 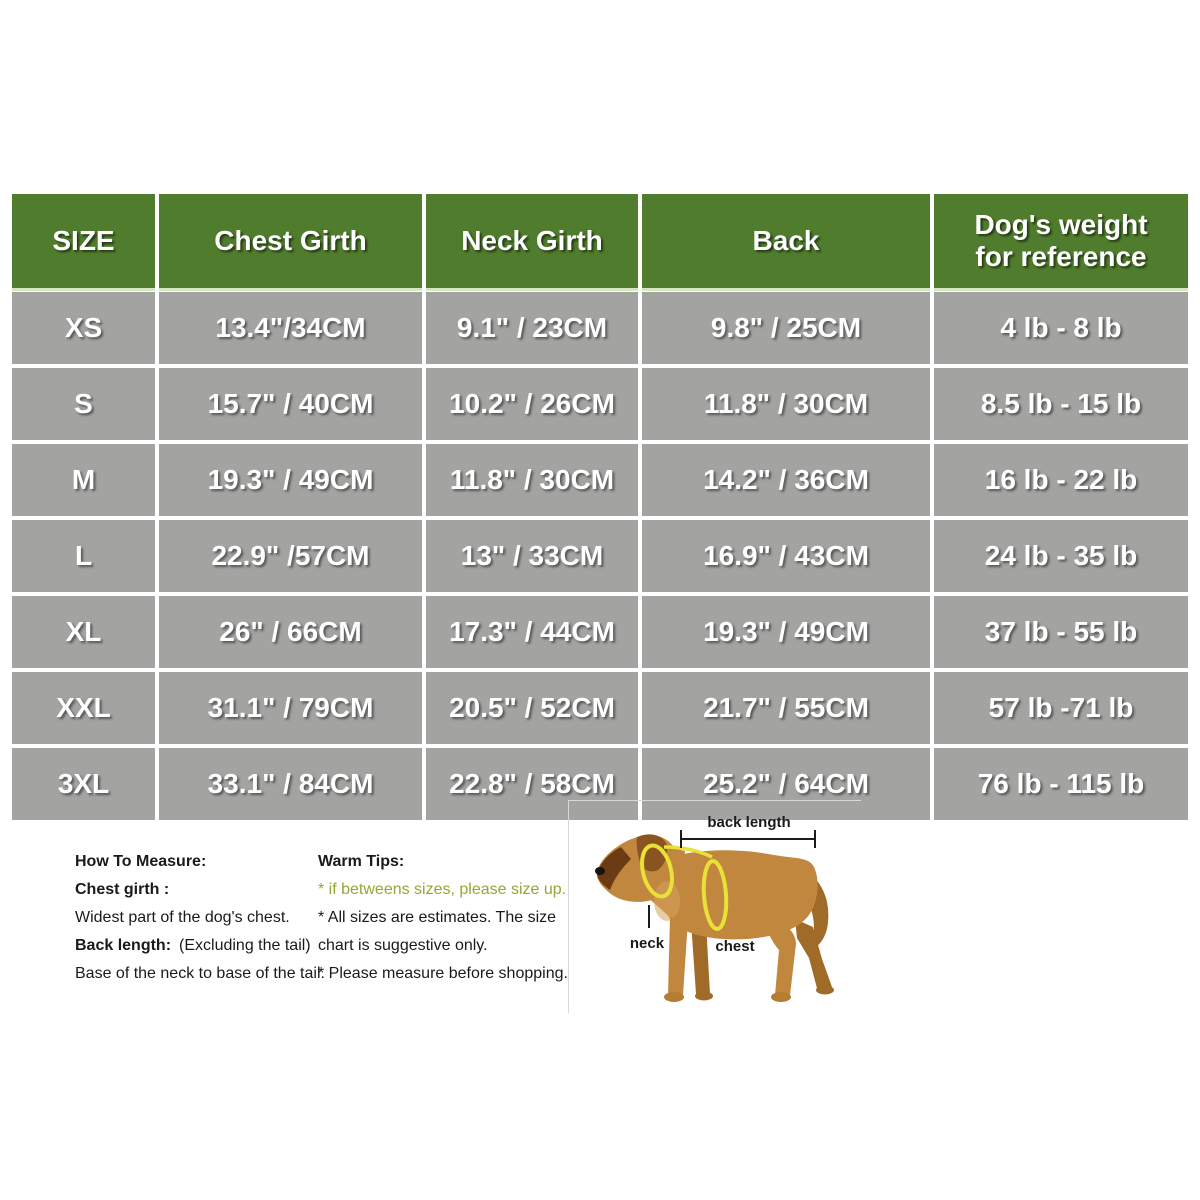 What do you see at coordinates (1061, 328) in the screenshot?
I see `cell-weight: 4 lb - 8 lb` at bounding box center [1061, 328].